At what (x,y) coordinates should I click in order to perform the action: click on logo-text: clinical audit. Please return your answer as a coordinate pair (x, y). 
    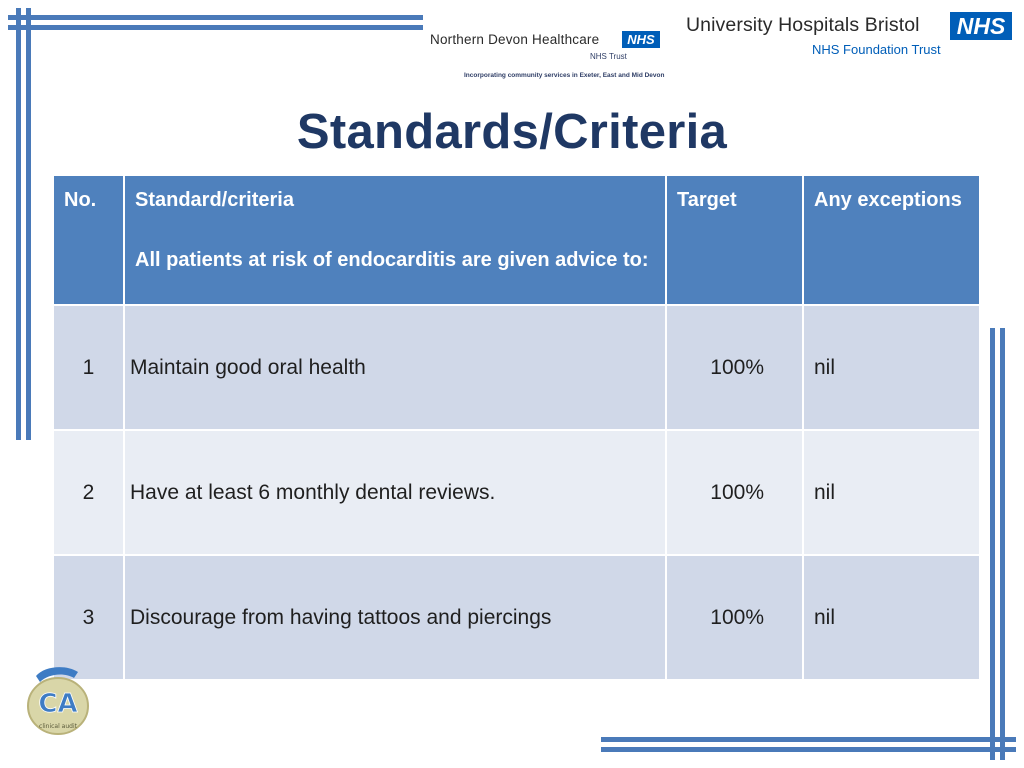
    Looking at the image, I should click on (58, 726).